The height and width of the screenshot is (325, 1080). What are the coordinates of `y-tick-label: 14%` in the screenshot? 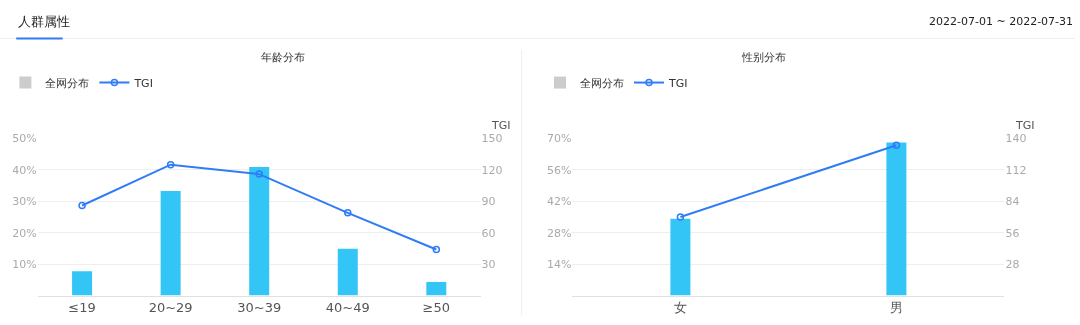 It's located at (559, 264).